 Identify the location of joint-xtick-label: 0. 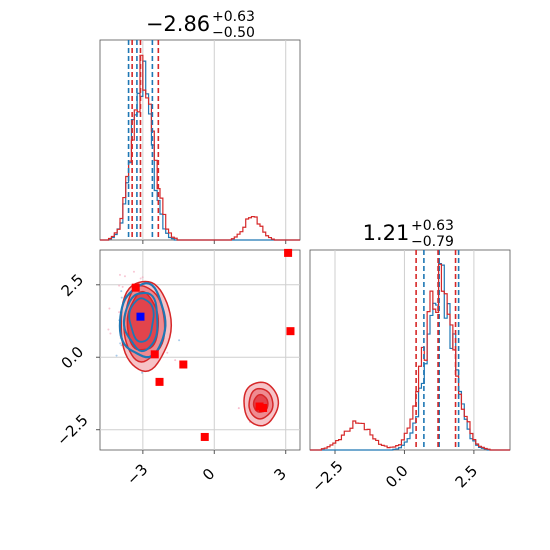
(208, 474).